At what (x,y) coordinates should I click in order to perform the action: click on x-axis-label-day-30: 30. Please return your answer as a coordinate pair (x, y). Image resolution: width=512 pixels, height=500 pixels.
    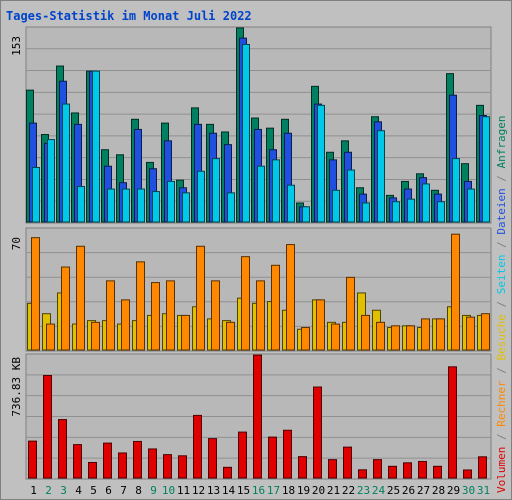
    Looking at the image, I should click on (468, 490).